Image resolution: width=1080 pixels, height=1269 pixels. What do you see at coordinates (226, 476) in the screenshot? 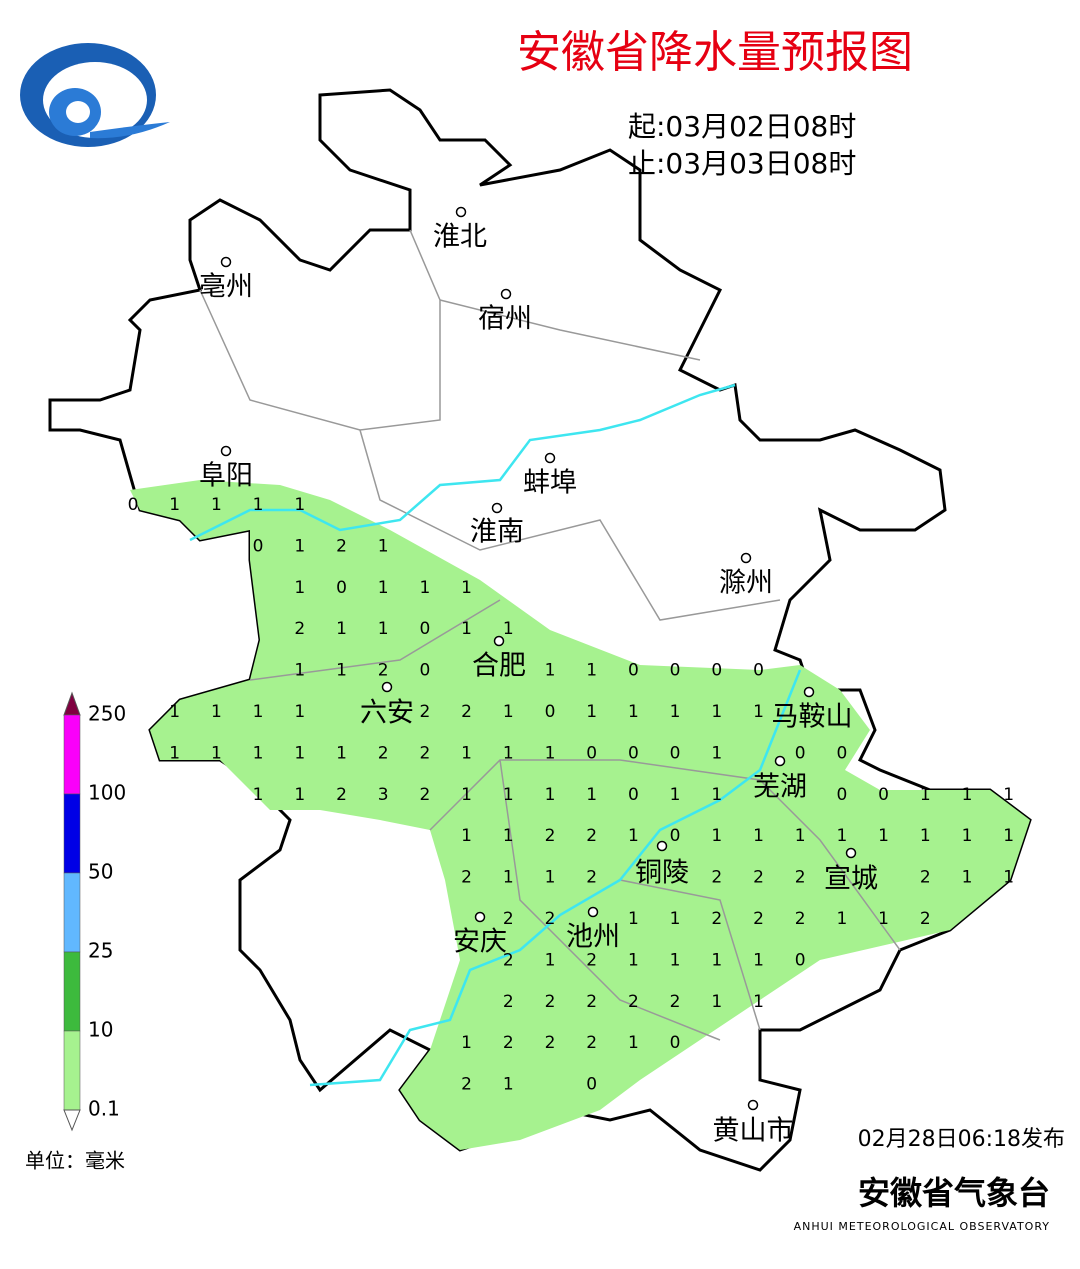
I see `city-name: 阜阳` at bounding box center [226, 476].